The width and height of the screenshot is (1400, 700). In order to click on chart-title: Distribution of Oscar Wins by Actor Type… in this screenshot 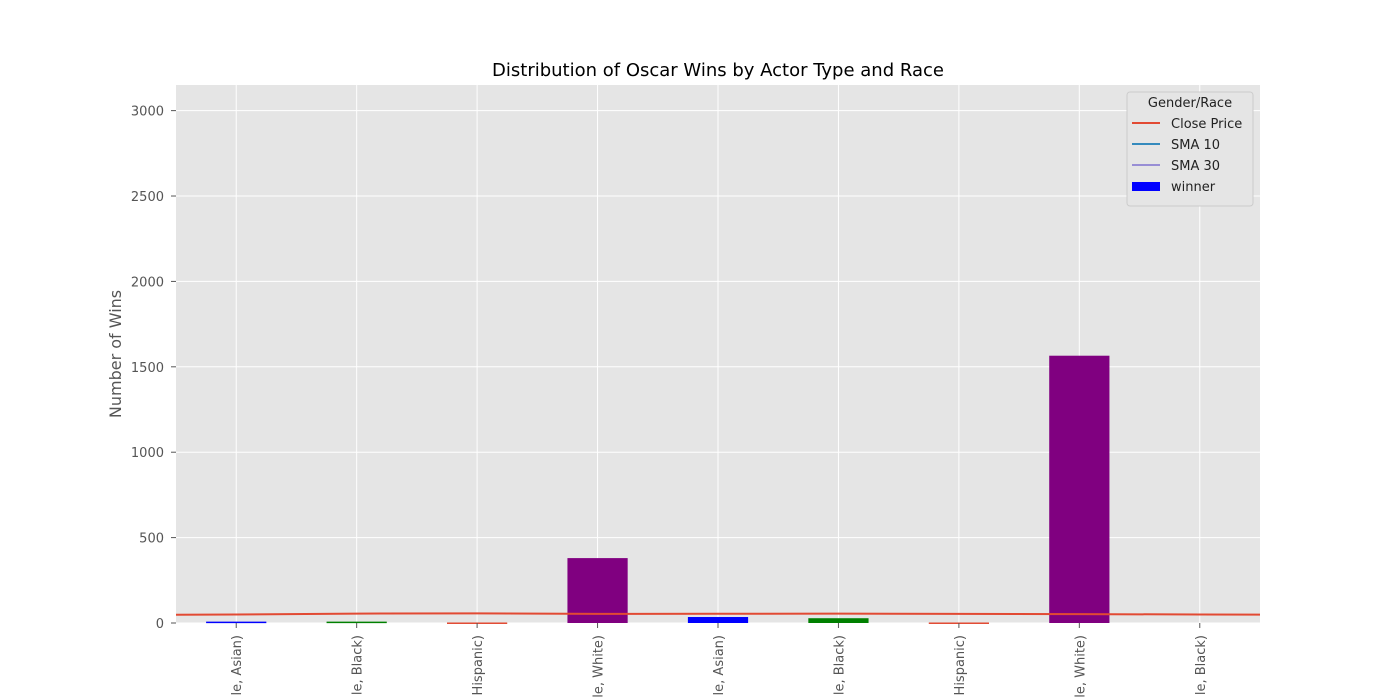, I will do `click(718, 70)`.